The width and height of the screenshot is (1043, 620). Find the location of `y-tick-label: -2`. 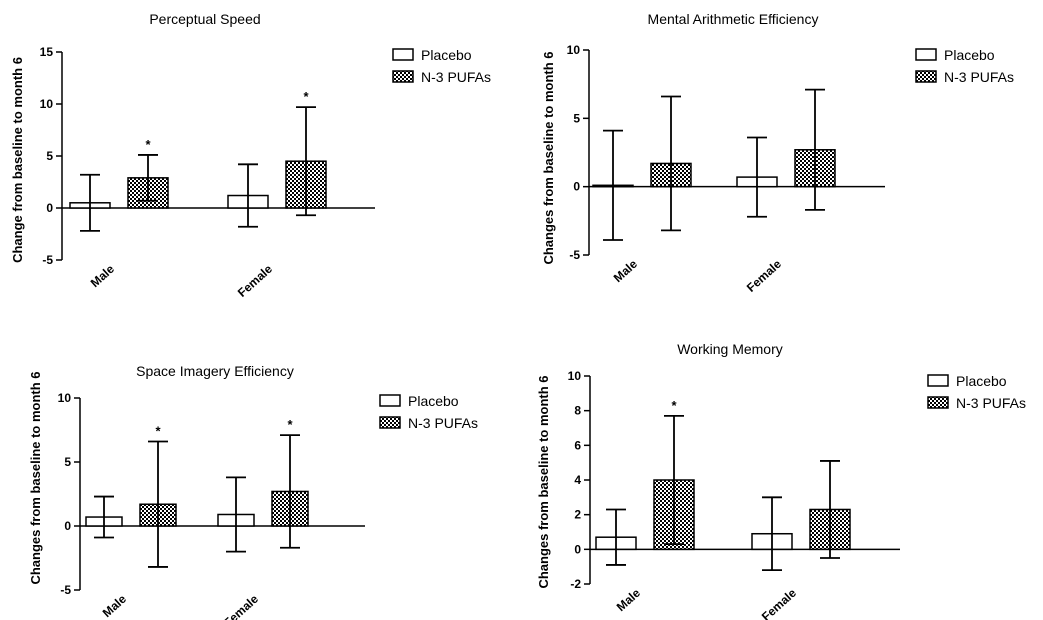

y-tick-label: -2 is located at coordinates (575, 584).